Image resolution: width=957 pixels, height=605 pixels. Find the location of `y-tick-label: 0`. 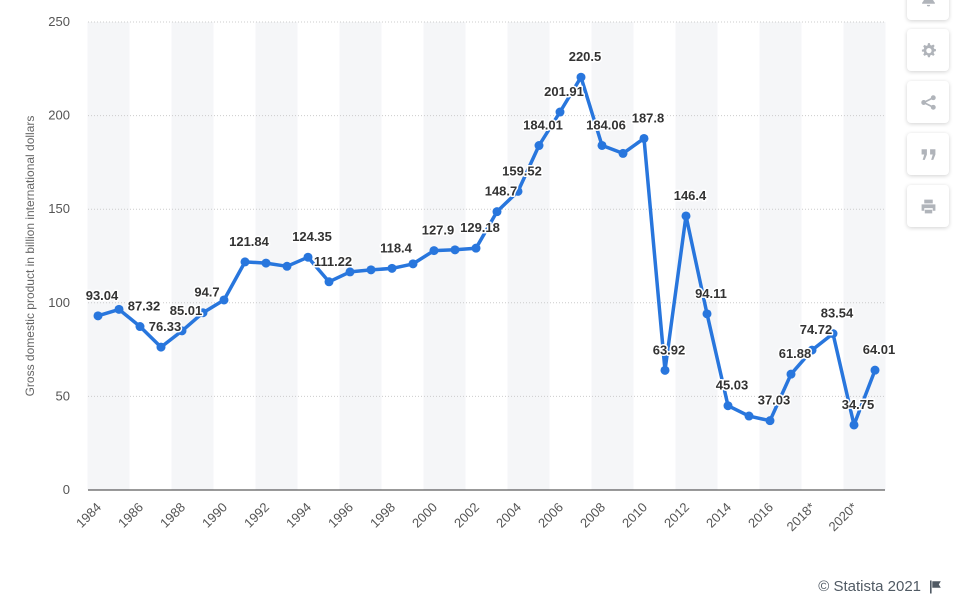

y-tick-label: 0 is located at coordinates (66, 489).